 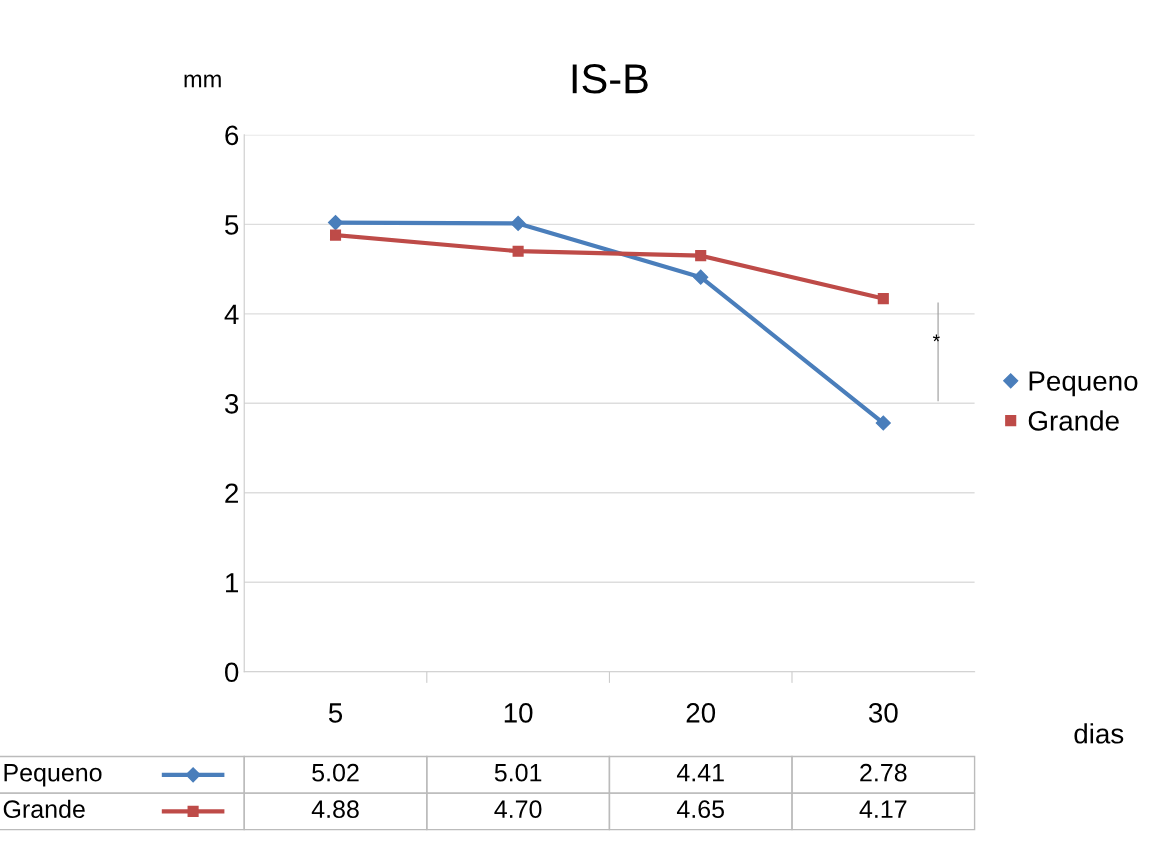 What do you see at coordinates (231, 314) in the screenshot?
I see `y-tick-label: 4` at bounding box center [231, 314].